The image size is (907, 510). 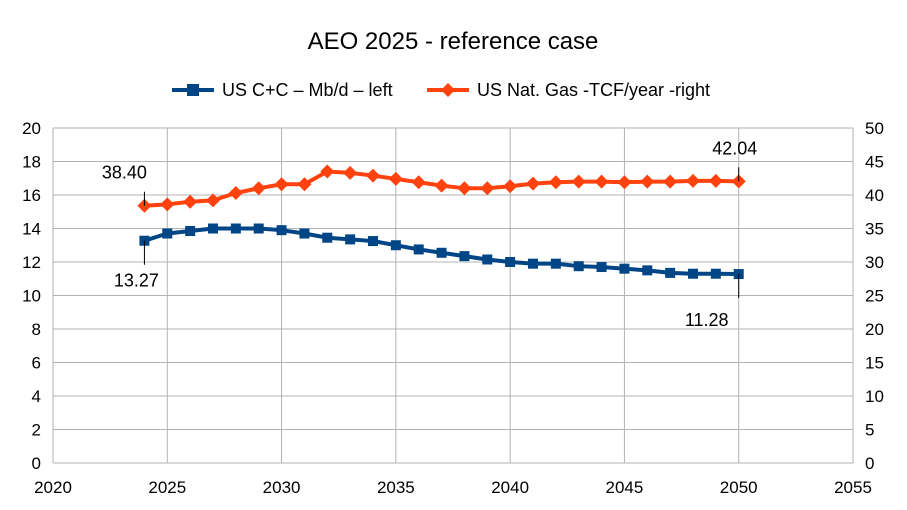 What do you see at coordinates (396, 487) in the screenshot?
I see `x-tick-label: 2035` at bounding box center [396, 487].